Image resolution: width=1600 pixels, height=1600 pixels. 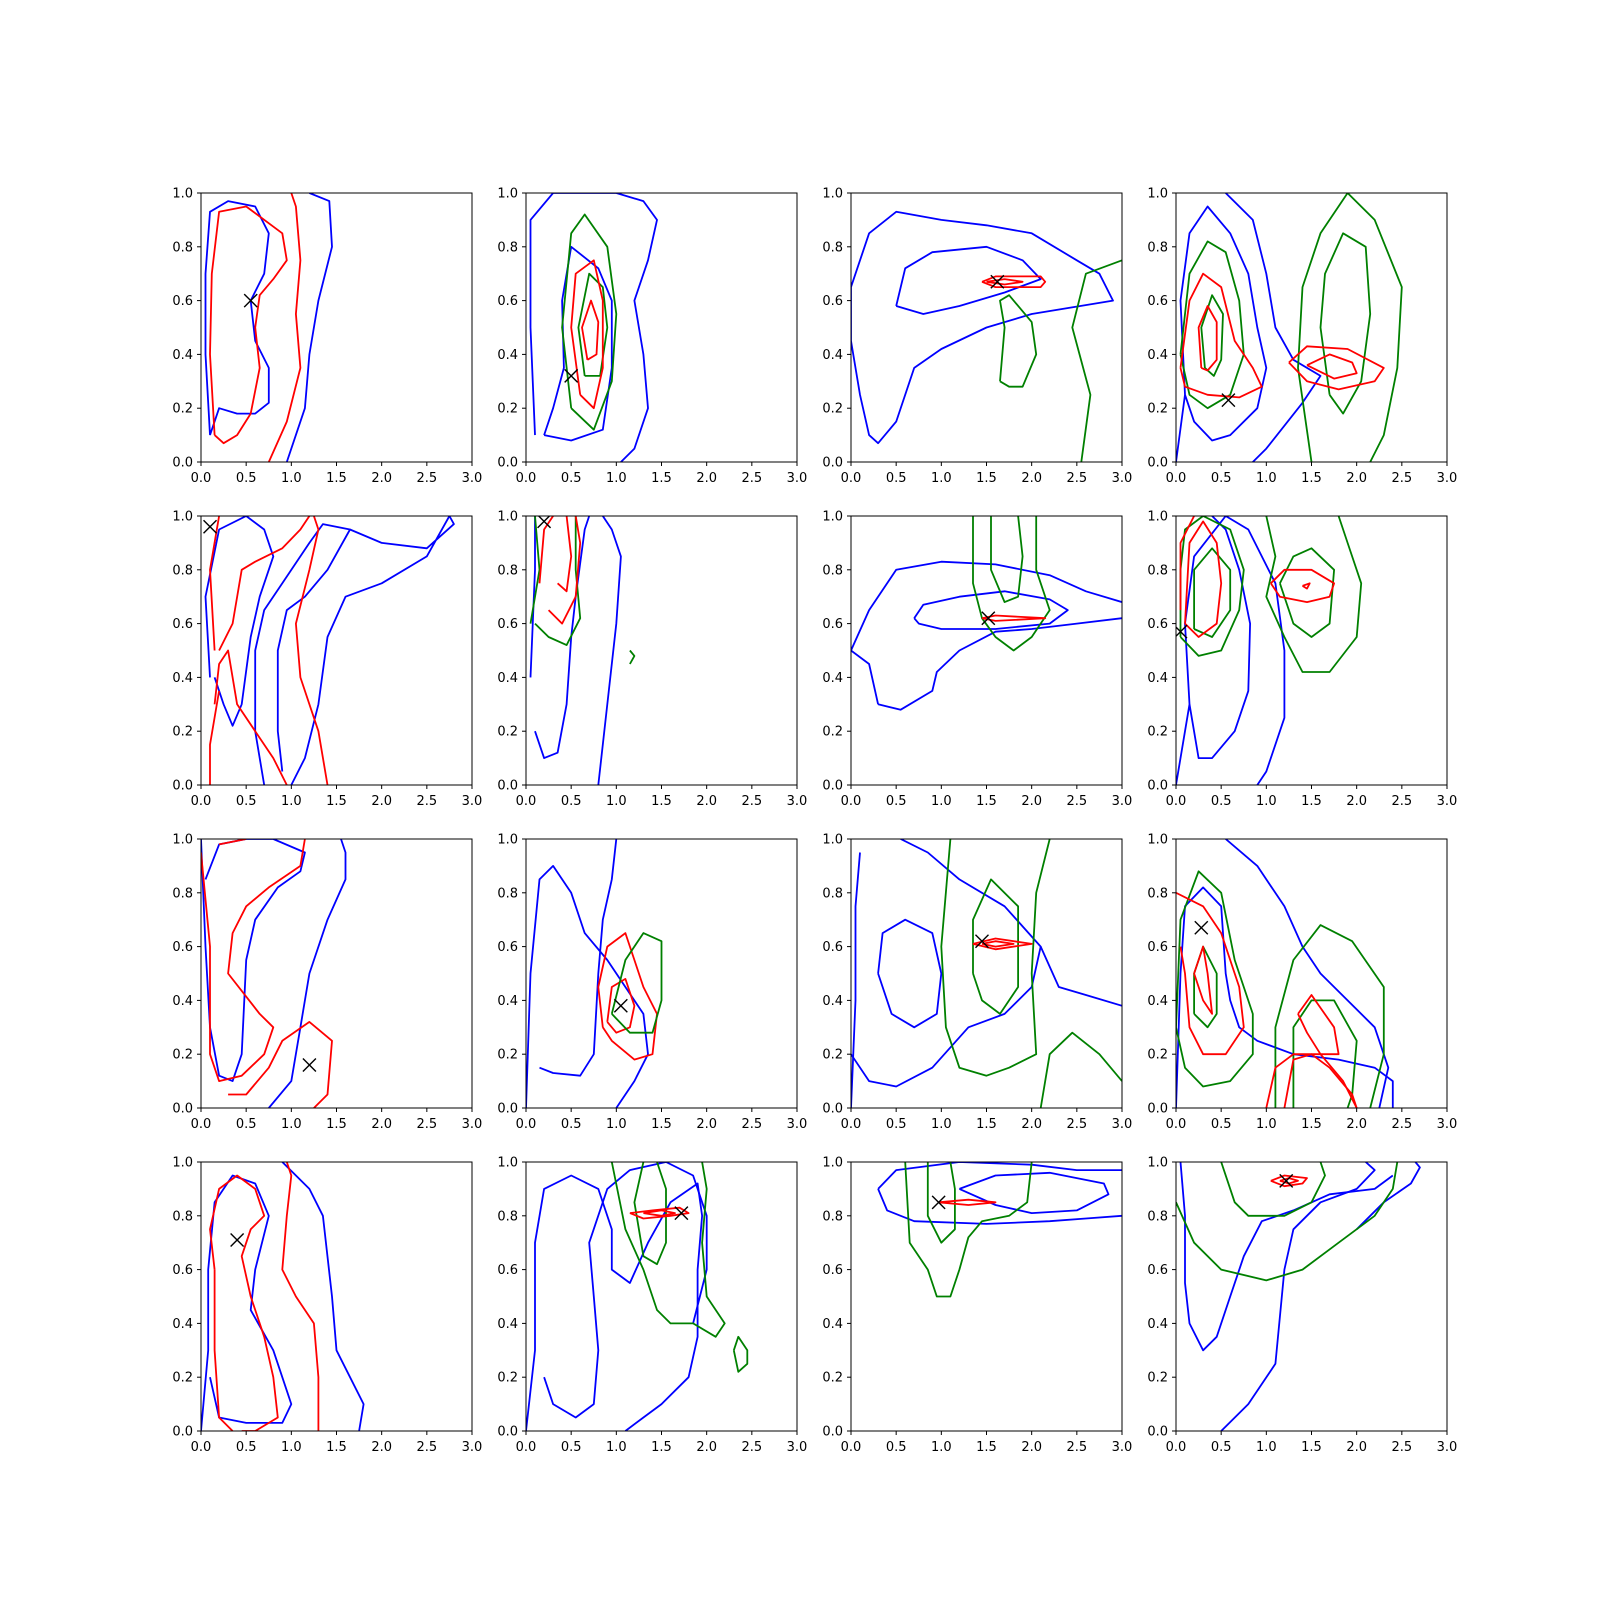 I want to click on y-tick-label: 0.6, so click(x=832, y=947).